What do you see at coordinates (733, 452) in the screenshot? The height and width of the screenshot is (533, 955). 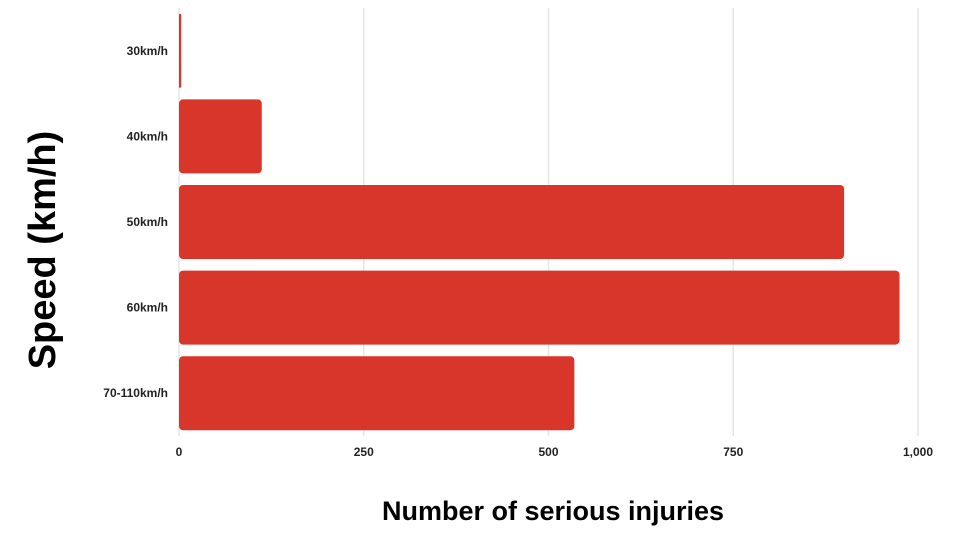 I see `x-tick-label: 750` at bounding box center [733, 452].